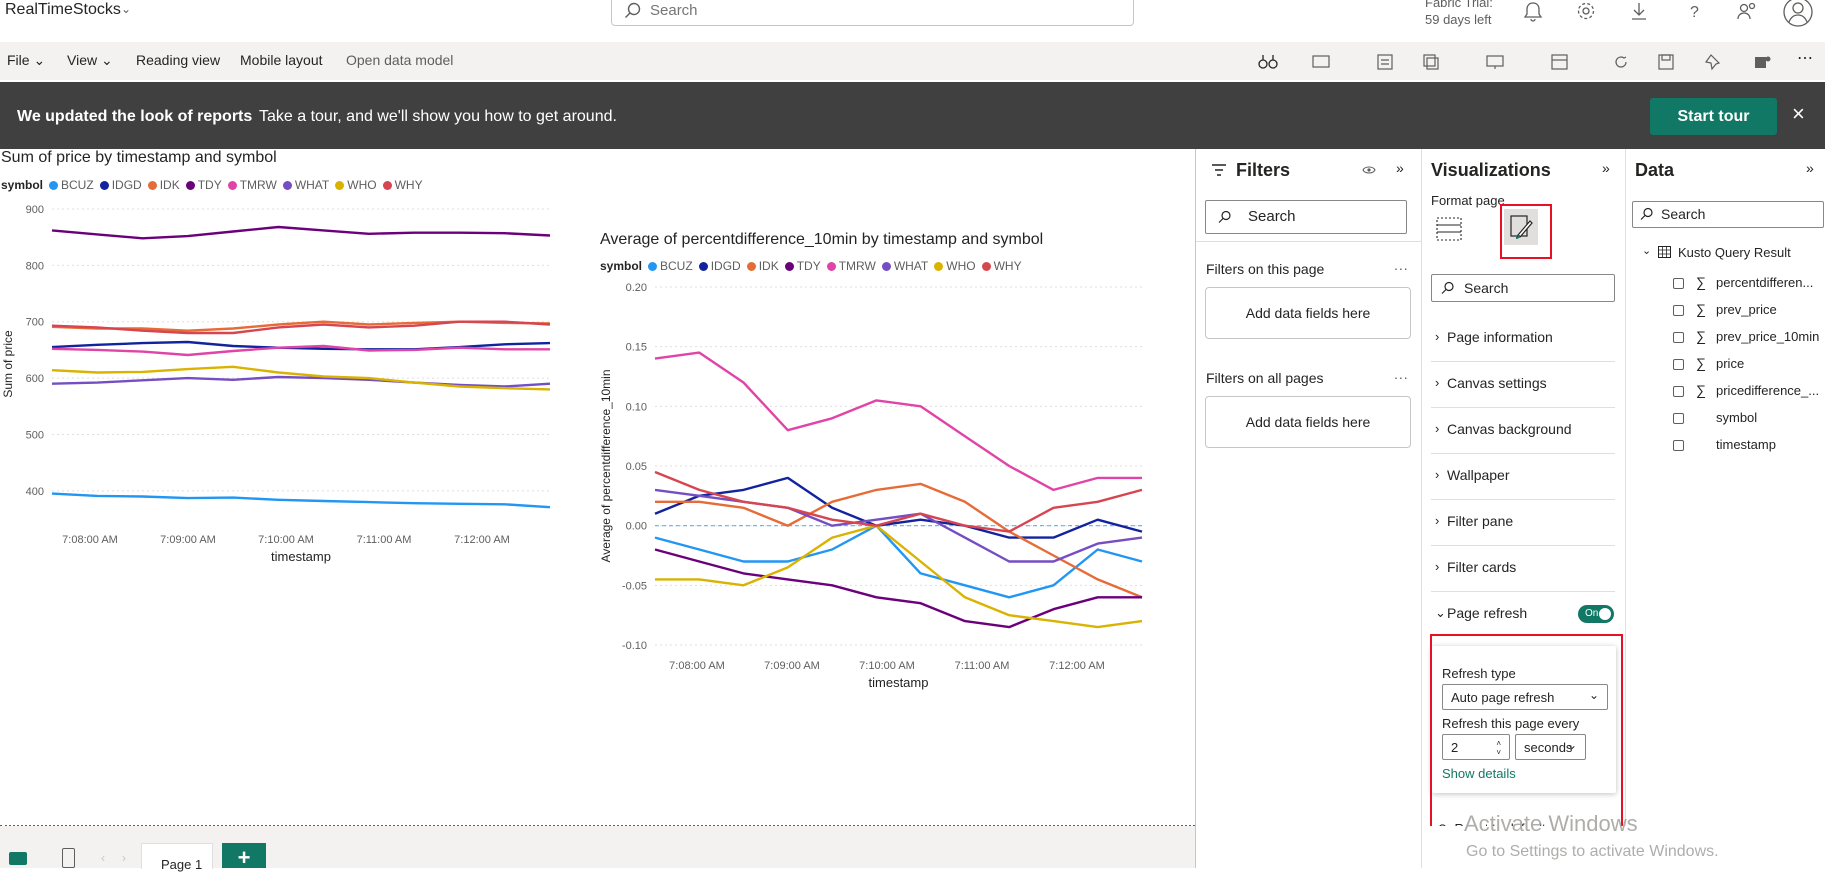  Describe the element at coordinates (1459, 14) in the screenshot. I see `trial-status: Fabric Trial: 59 days left` at that location.